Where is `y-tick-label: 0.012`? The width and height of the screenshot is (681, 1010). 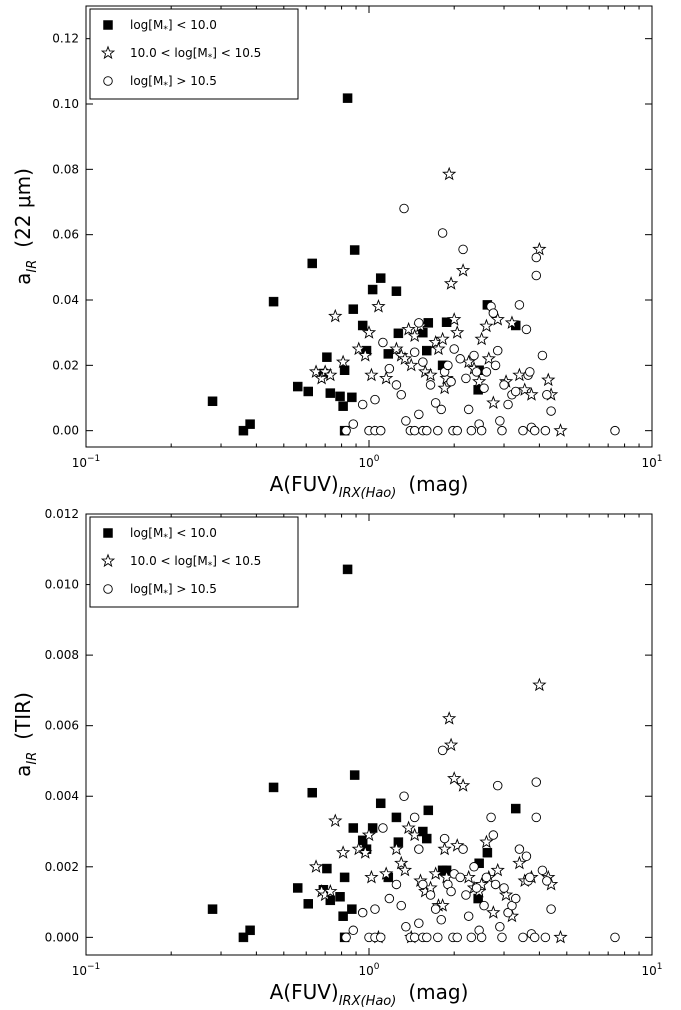
y-tick-label: 0.012 is located at coordinates (62, 514).